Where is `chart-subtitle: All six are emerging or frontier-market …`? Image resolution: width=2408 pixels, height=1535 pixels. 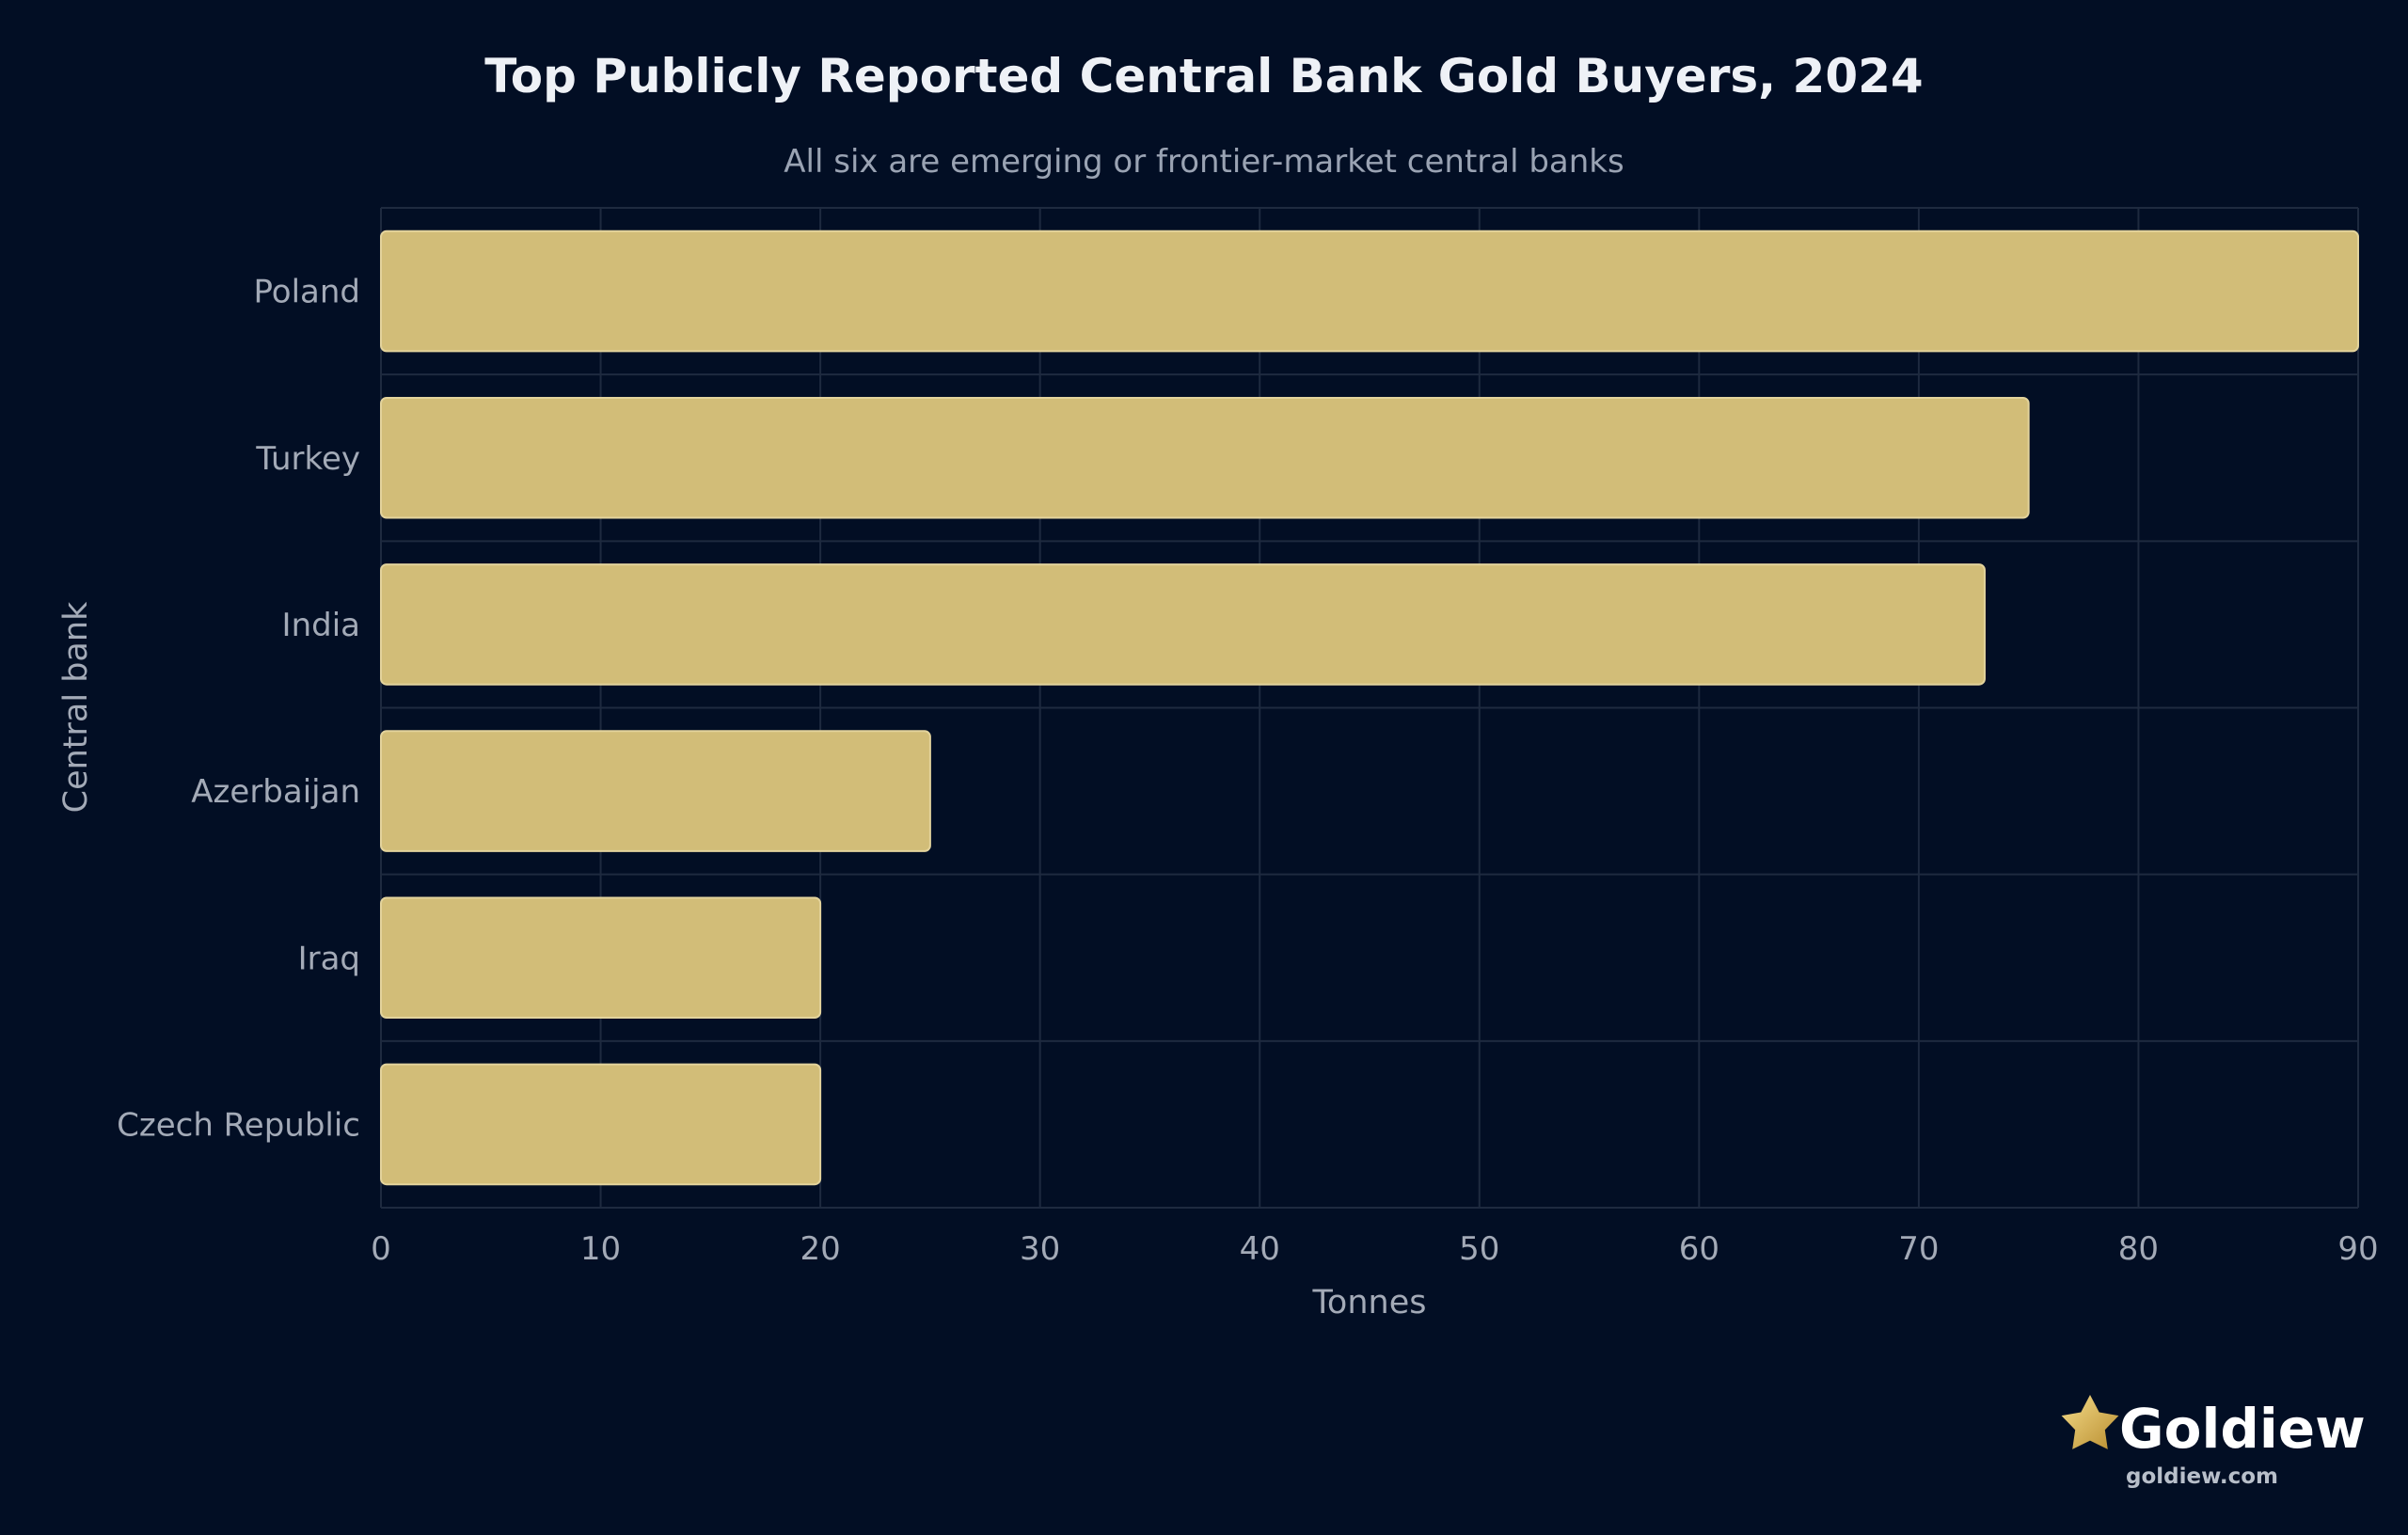 chart-subtitle: All six are emerging or frontier-market … is located at coordinates (1204, 162).